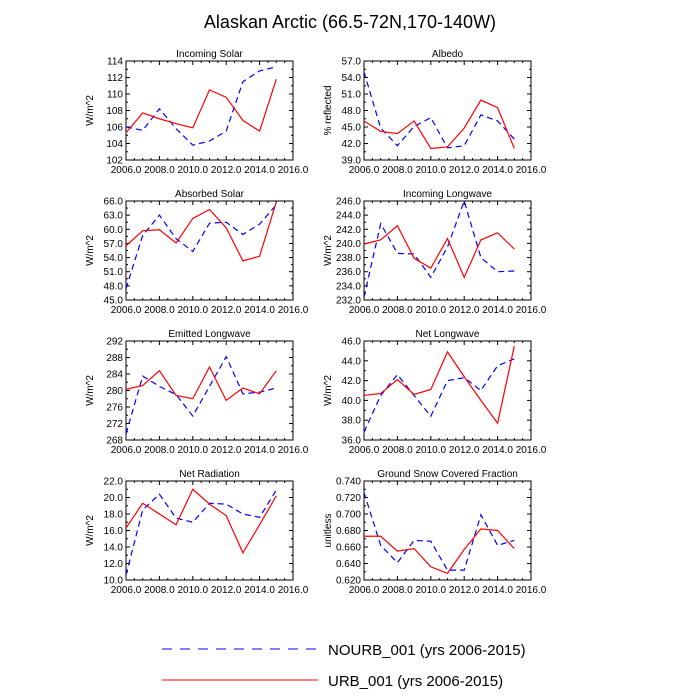  I want to click on y-tick-label: 106, so click(114, 128).